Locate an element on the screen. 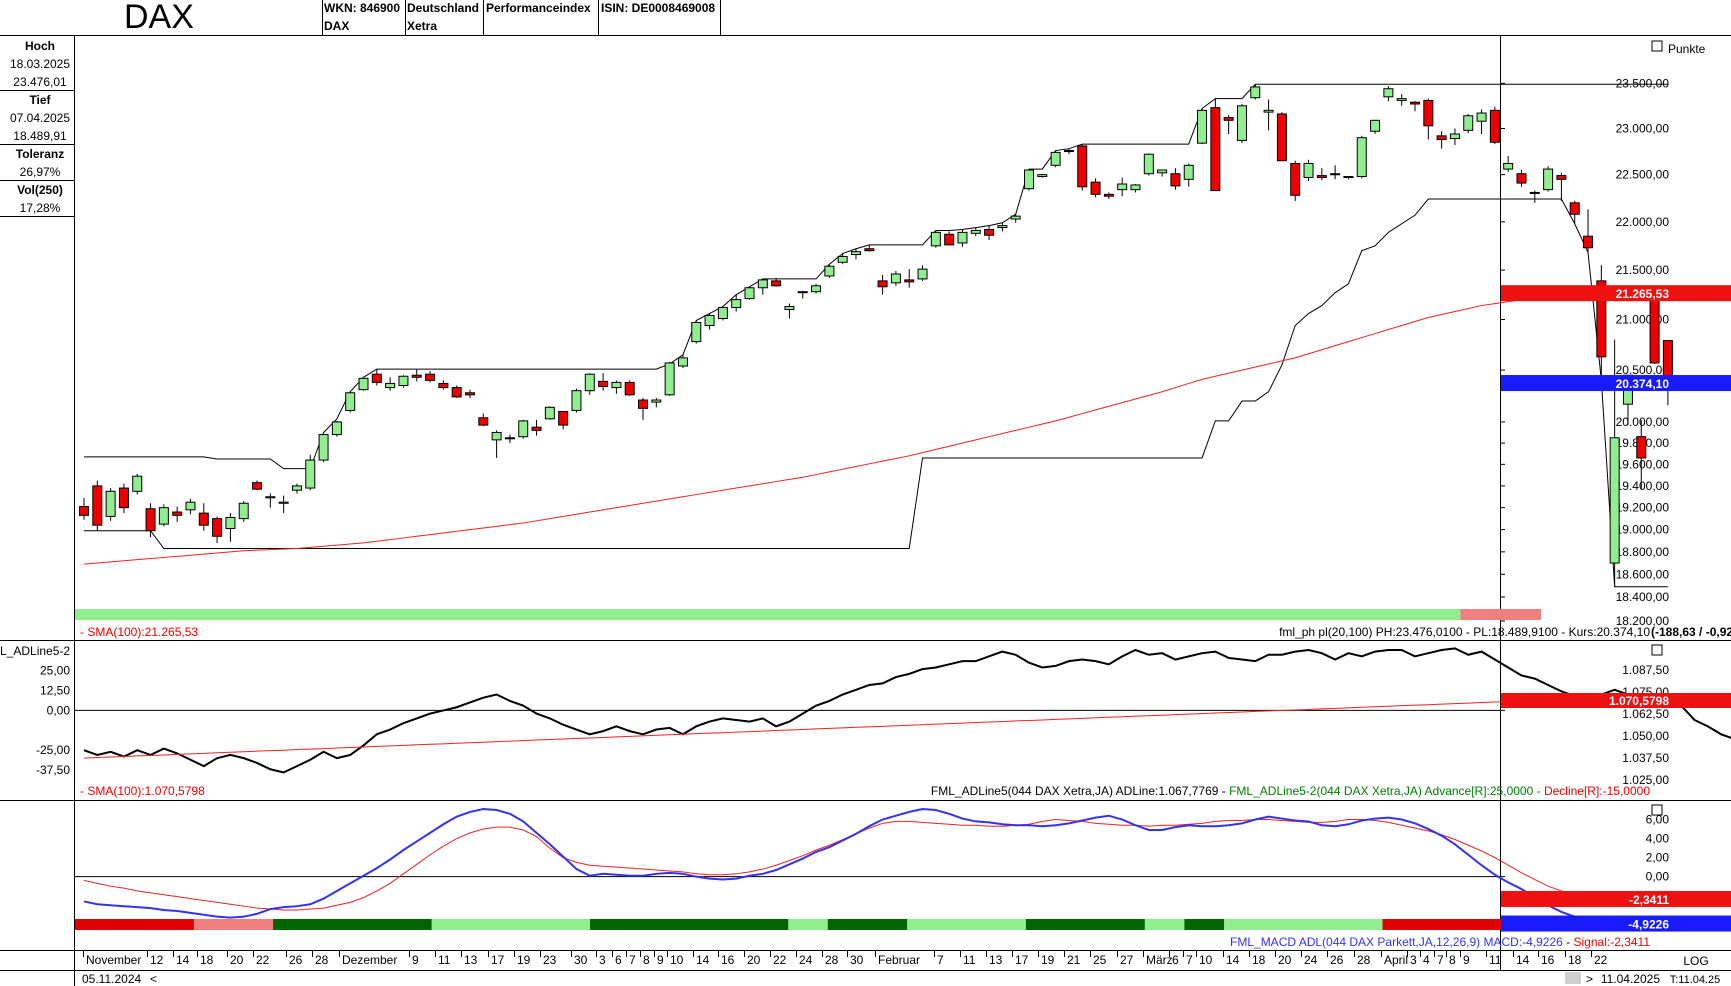  x-tick-label: 4 is located at coordinates (1426, 960).